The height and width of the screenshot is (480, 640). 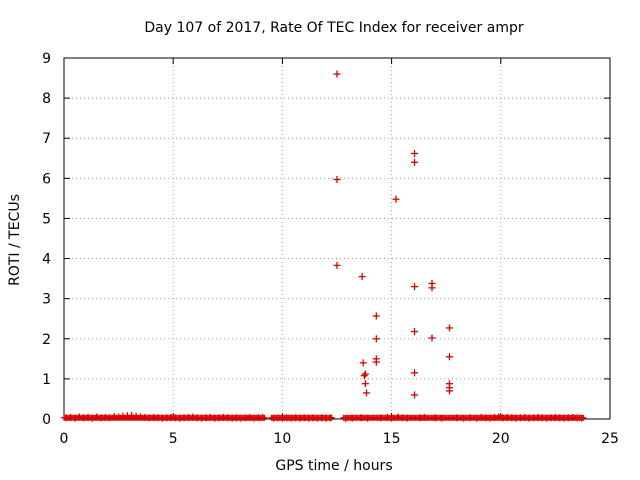 What do you see at coordinates (46, 340) in the screenshot?
I see `y-tick-label: 2` at bounding box center [46, 340].